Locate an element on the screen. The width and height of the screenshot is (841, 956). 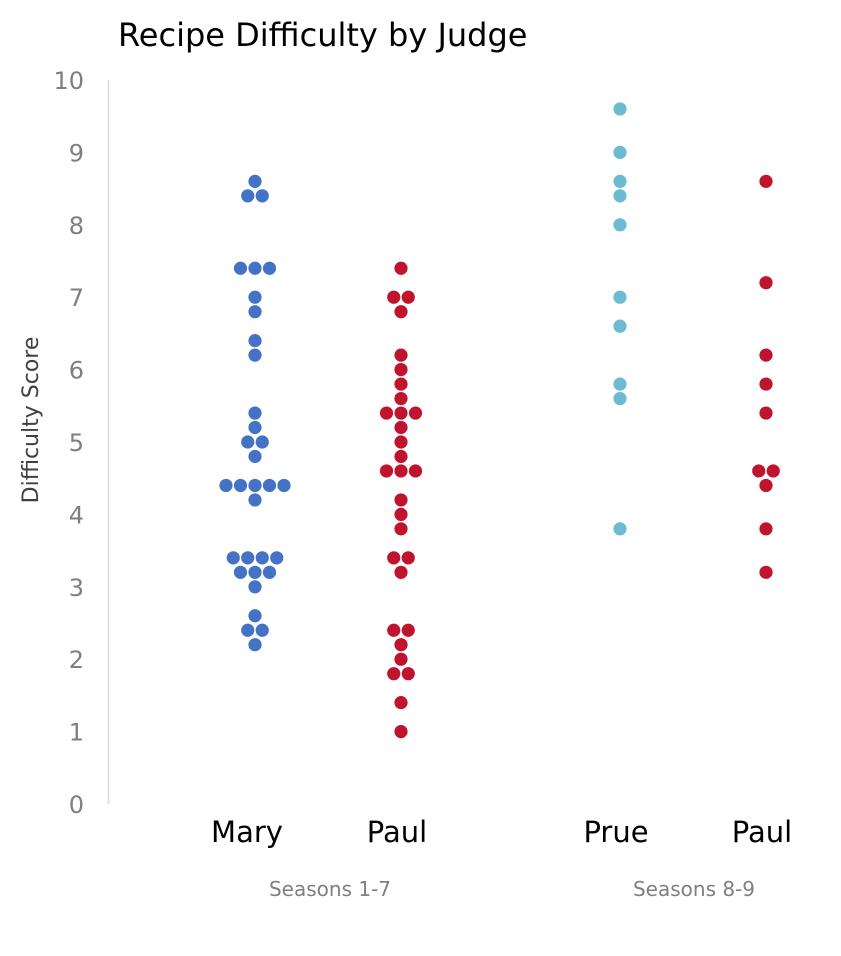
y-tick-label: 9 is located at coordinates (76, 153).